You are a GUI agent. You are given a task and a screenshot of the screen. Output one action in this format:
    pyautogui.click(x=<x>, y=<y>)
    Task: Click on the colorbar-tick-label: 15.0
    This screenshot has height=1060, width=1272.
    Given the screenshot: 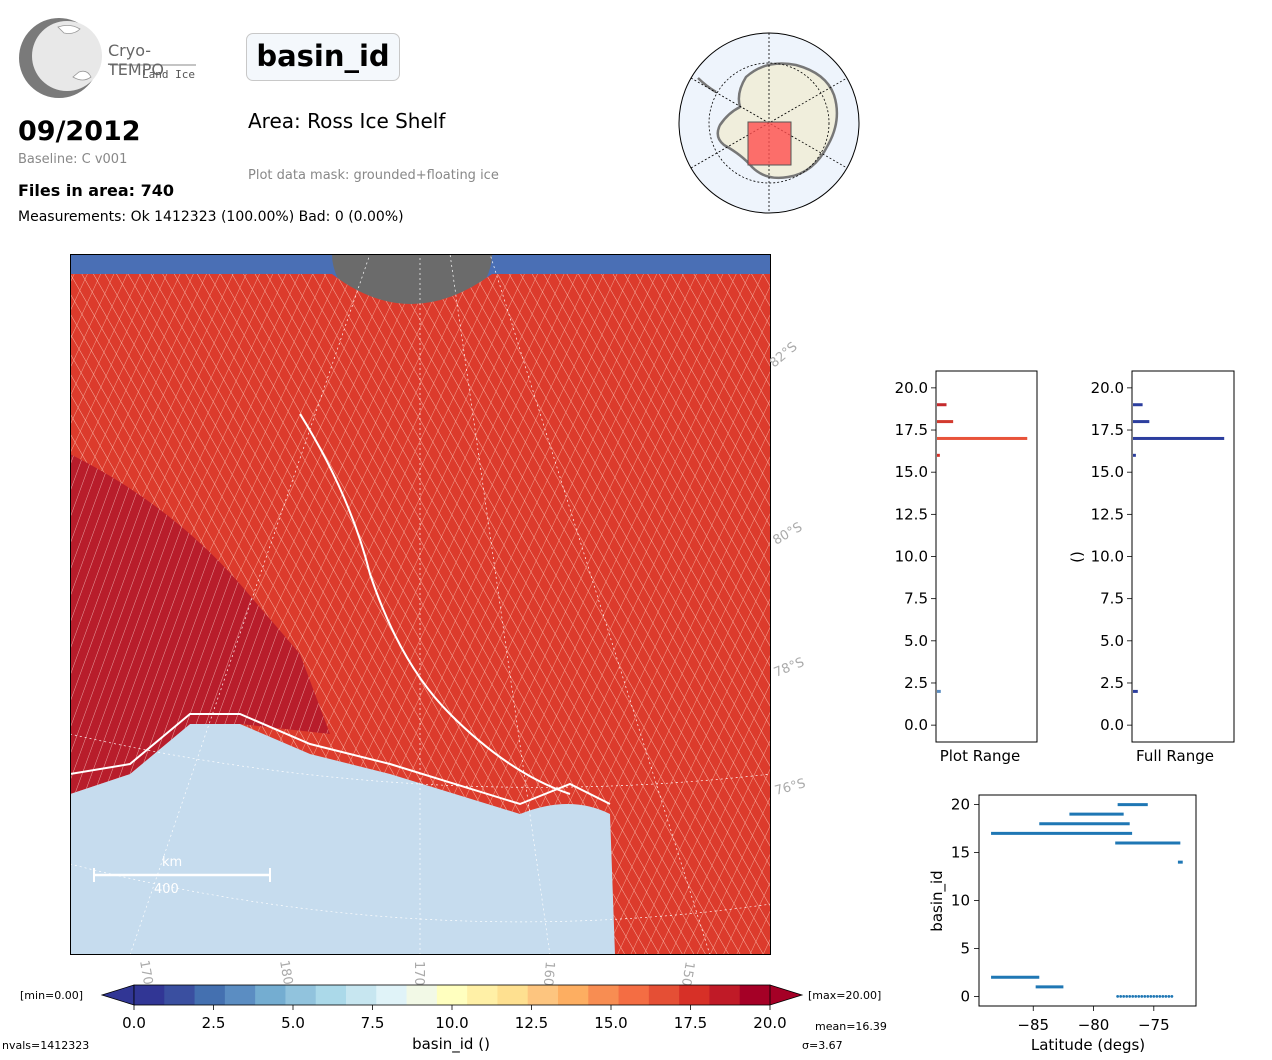 What is the action you would take?
    pyautogui.click(x=610, y=1023)
    